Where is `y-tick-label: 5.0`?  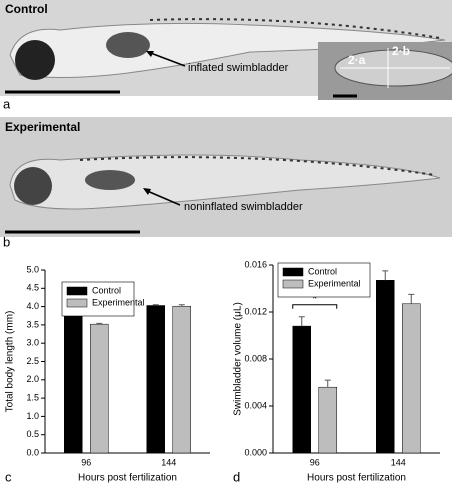
y-tick-label: 5.0 is located at coordinates (32, 269).